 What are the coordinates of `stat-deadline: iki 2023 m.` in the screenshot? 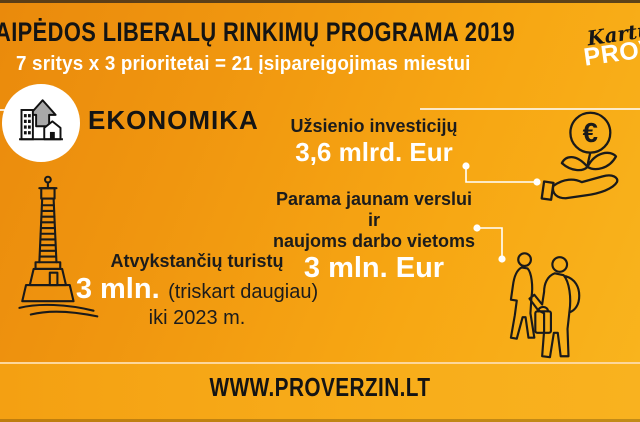 It's located at (197, 318).